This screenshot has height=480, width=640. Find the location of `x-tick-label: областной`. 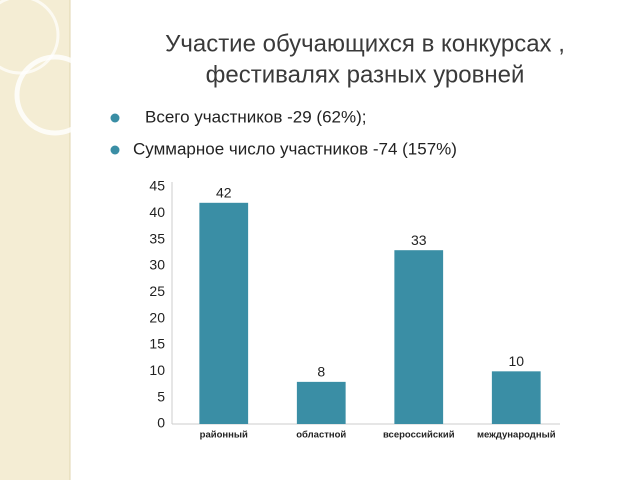

x-tick-label: областной is located at coordinates (321, 435).